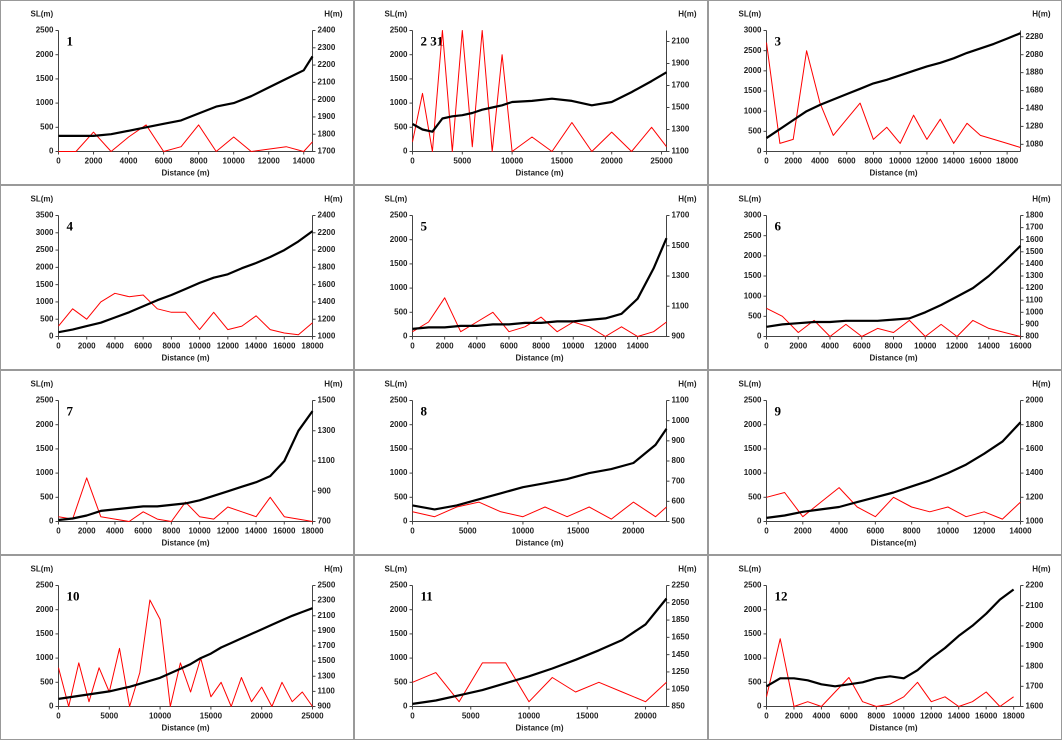  What do you see at coordinates (778, 225) in the screenshot?
I see `panel-number: 6` at bounding box center [778, 225].